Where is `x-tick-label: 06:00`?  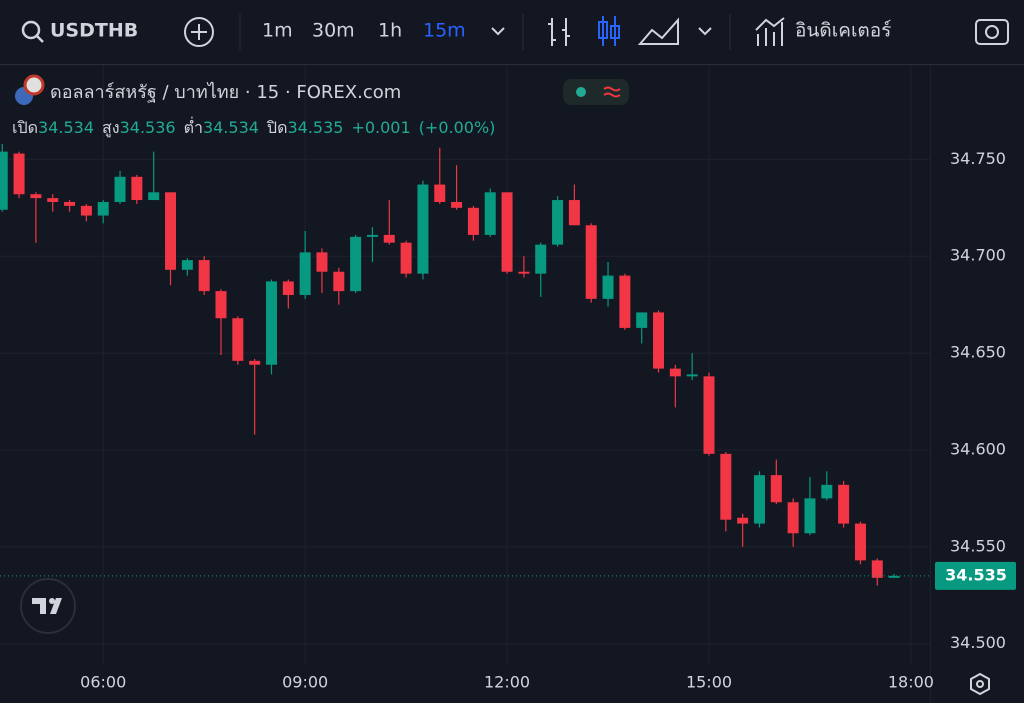
x-tick-label: 06:00 is located at coordinates (103, 682).